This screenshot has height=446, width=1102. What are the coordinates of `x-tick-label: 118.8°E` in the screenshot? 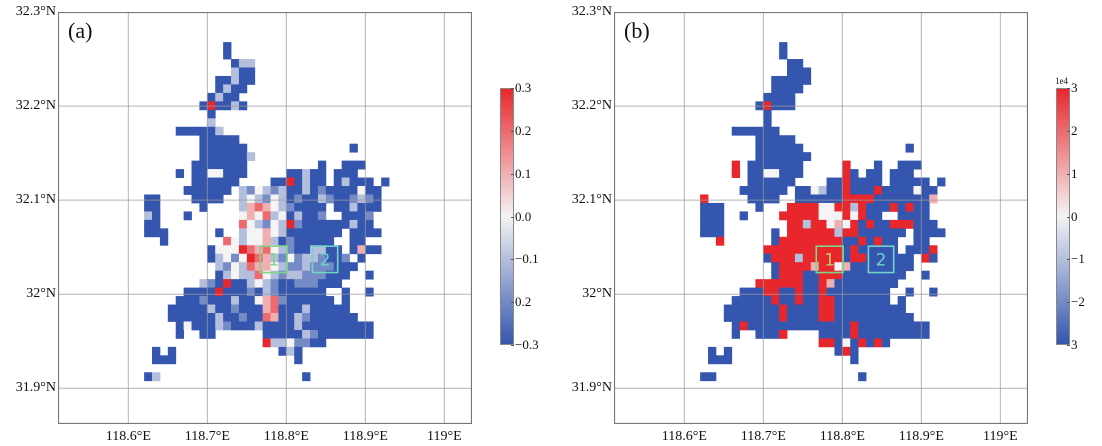 It's located at (842, 436).